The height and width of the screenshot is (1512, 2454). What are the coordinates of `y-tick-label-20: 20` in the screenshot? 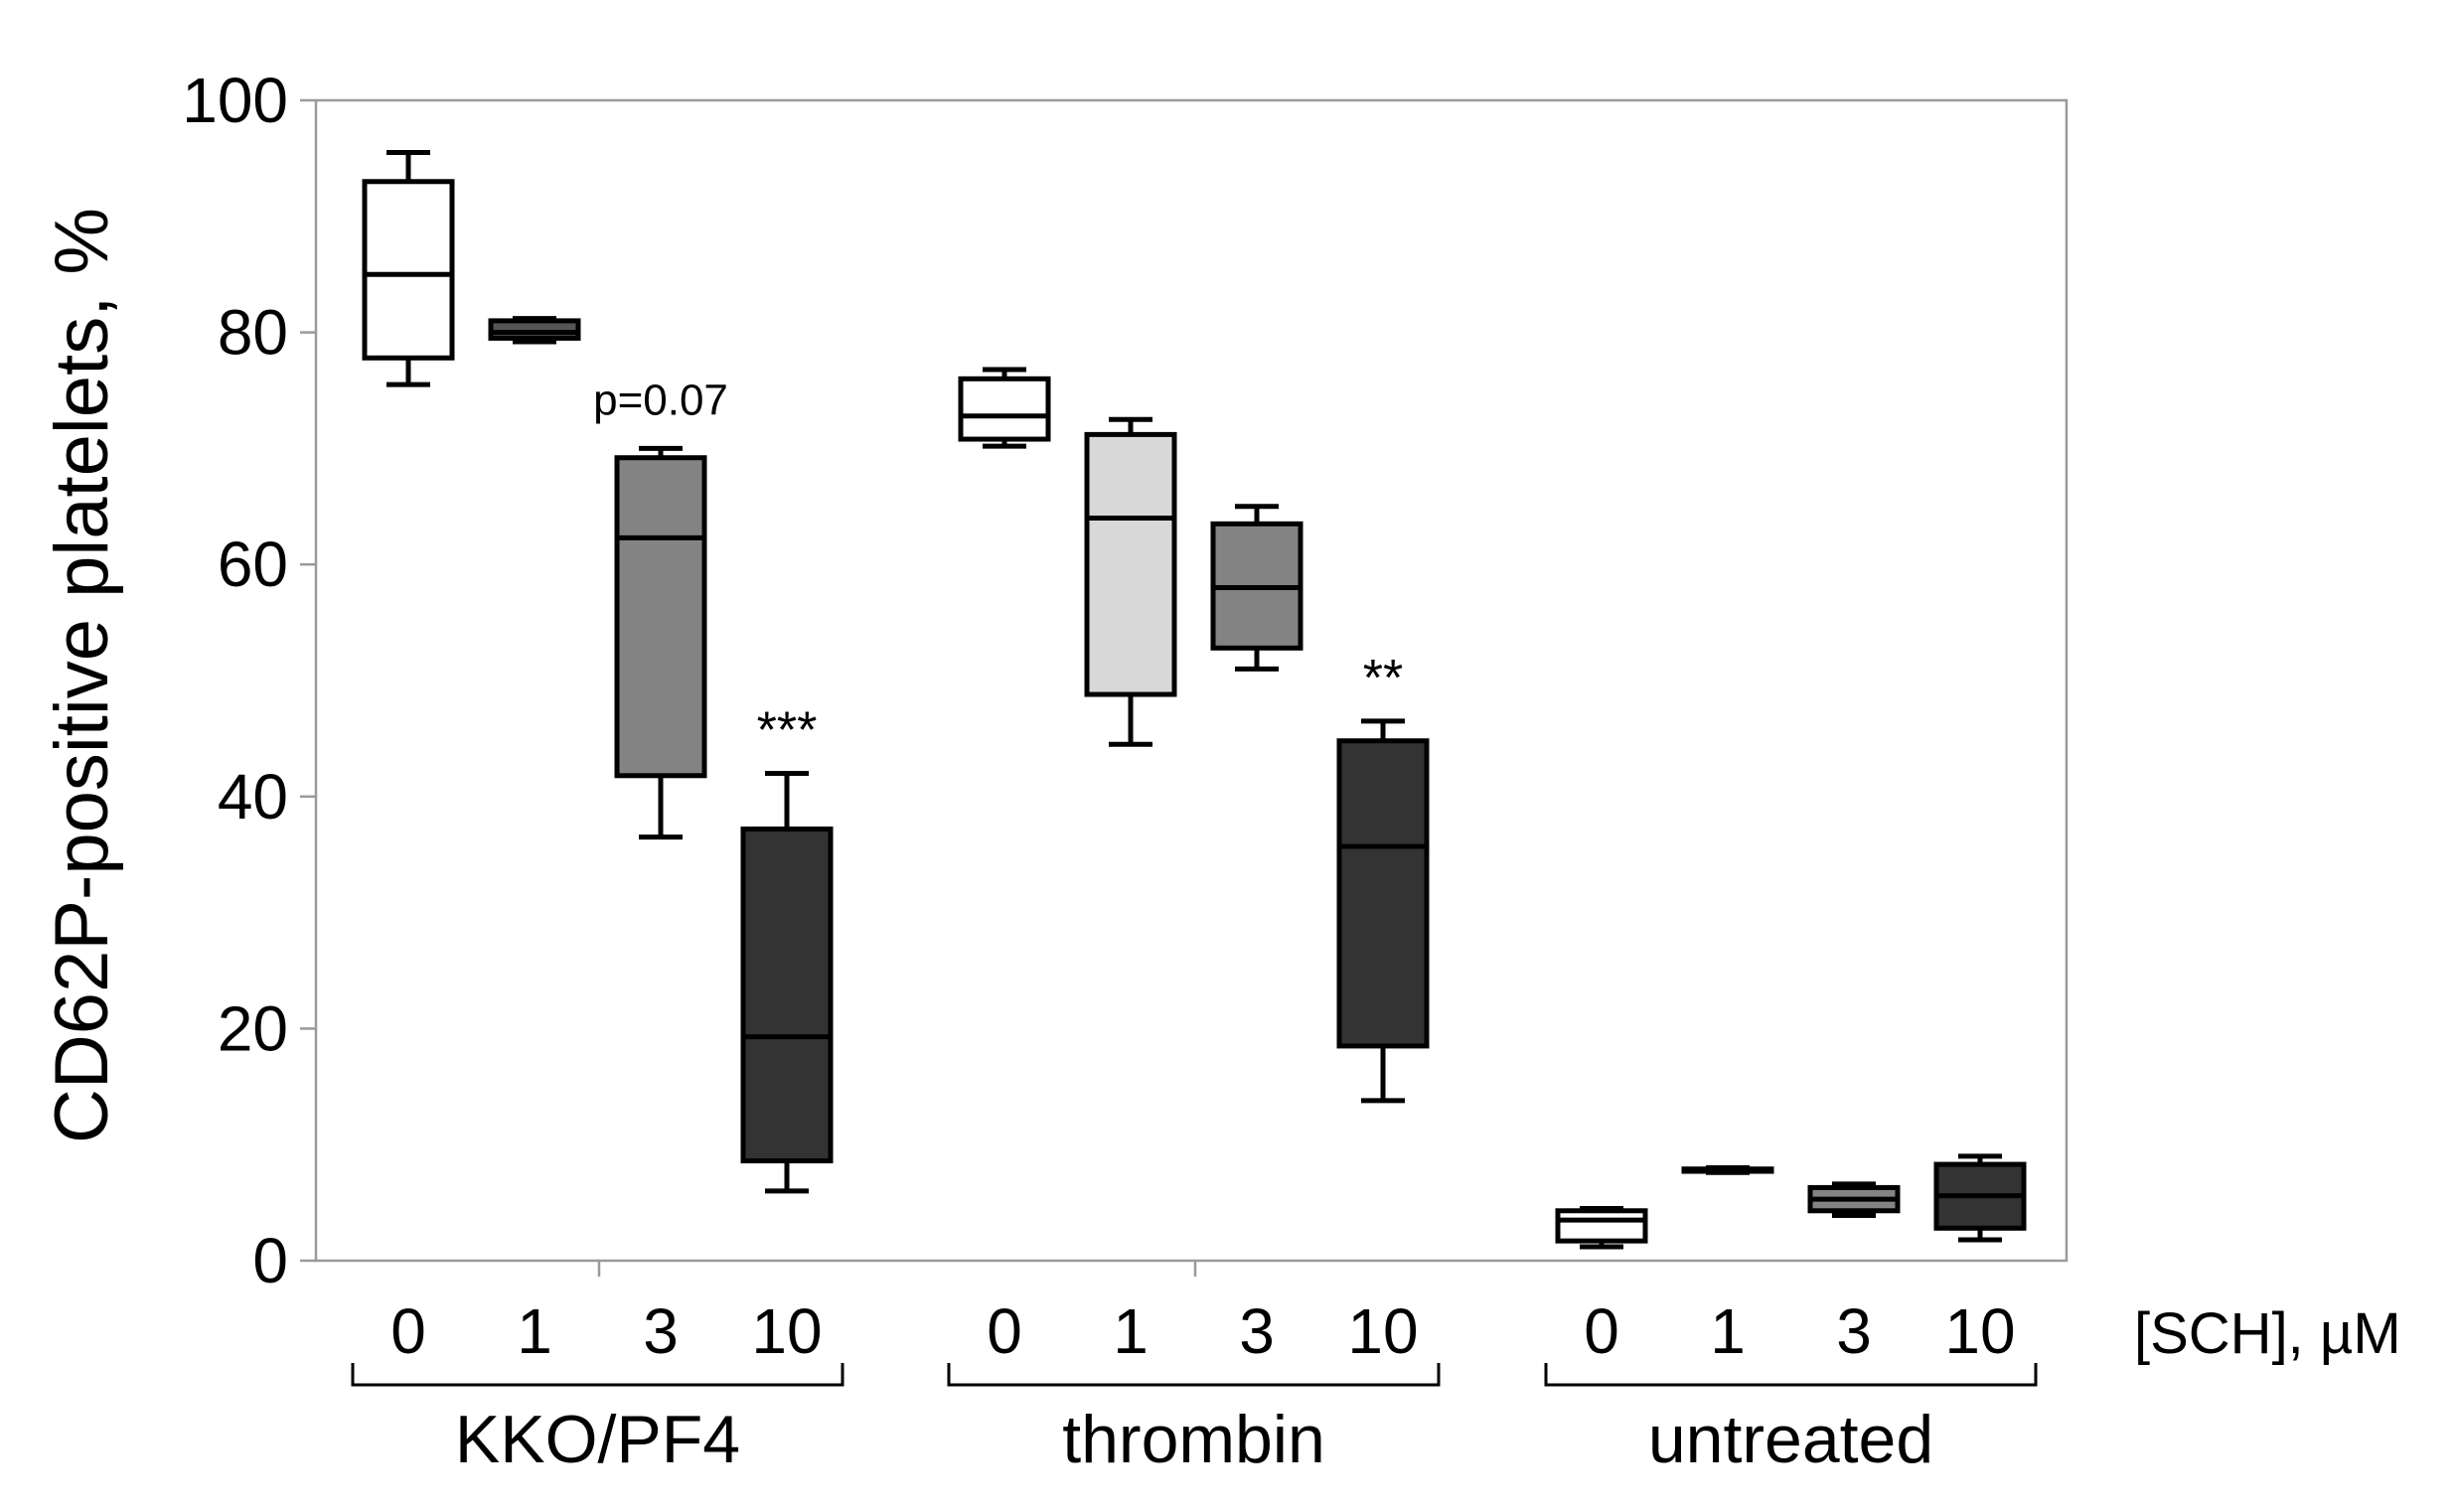 It's located at (253, 1028).